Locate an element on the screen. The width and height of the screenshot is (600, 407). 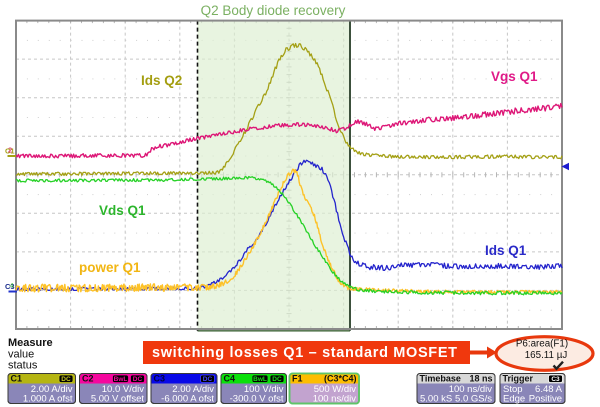
svg-text: Ids Q2 is located at coordinates (161, 80).